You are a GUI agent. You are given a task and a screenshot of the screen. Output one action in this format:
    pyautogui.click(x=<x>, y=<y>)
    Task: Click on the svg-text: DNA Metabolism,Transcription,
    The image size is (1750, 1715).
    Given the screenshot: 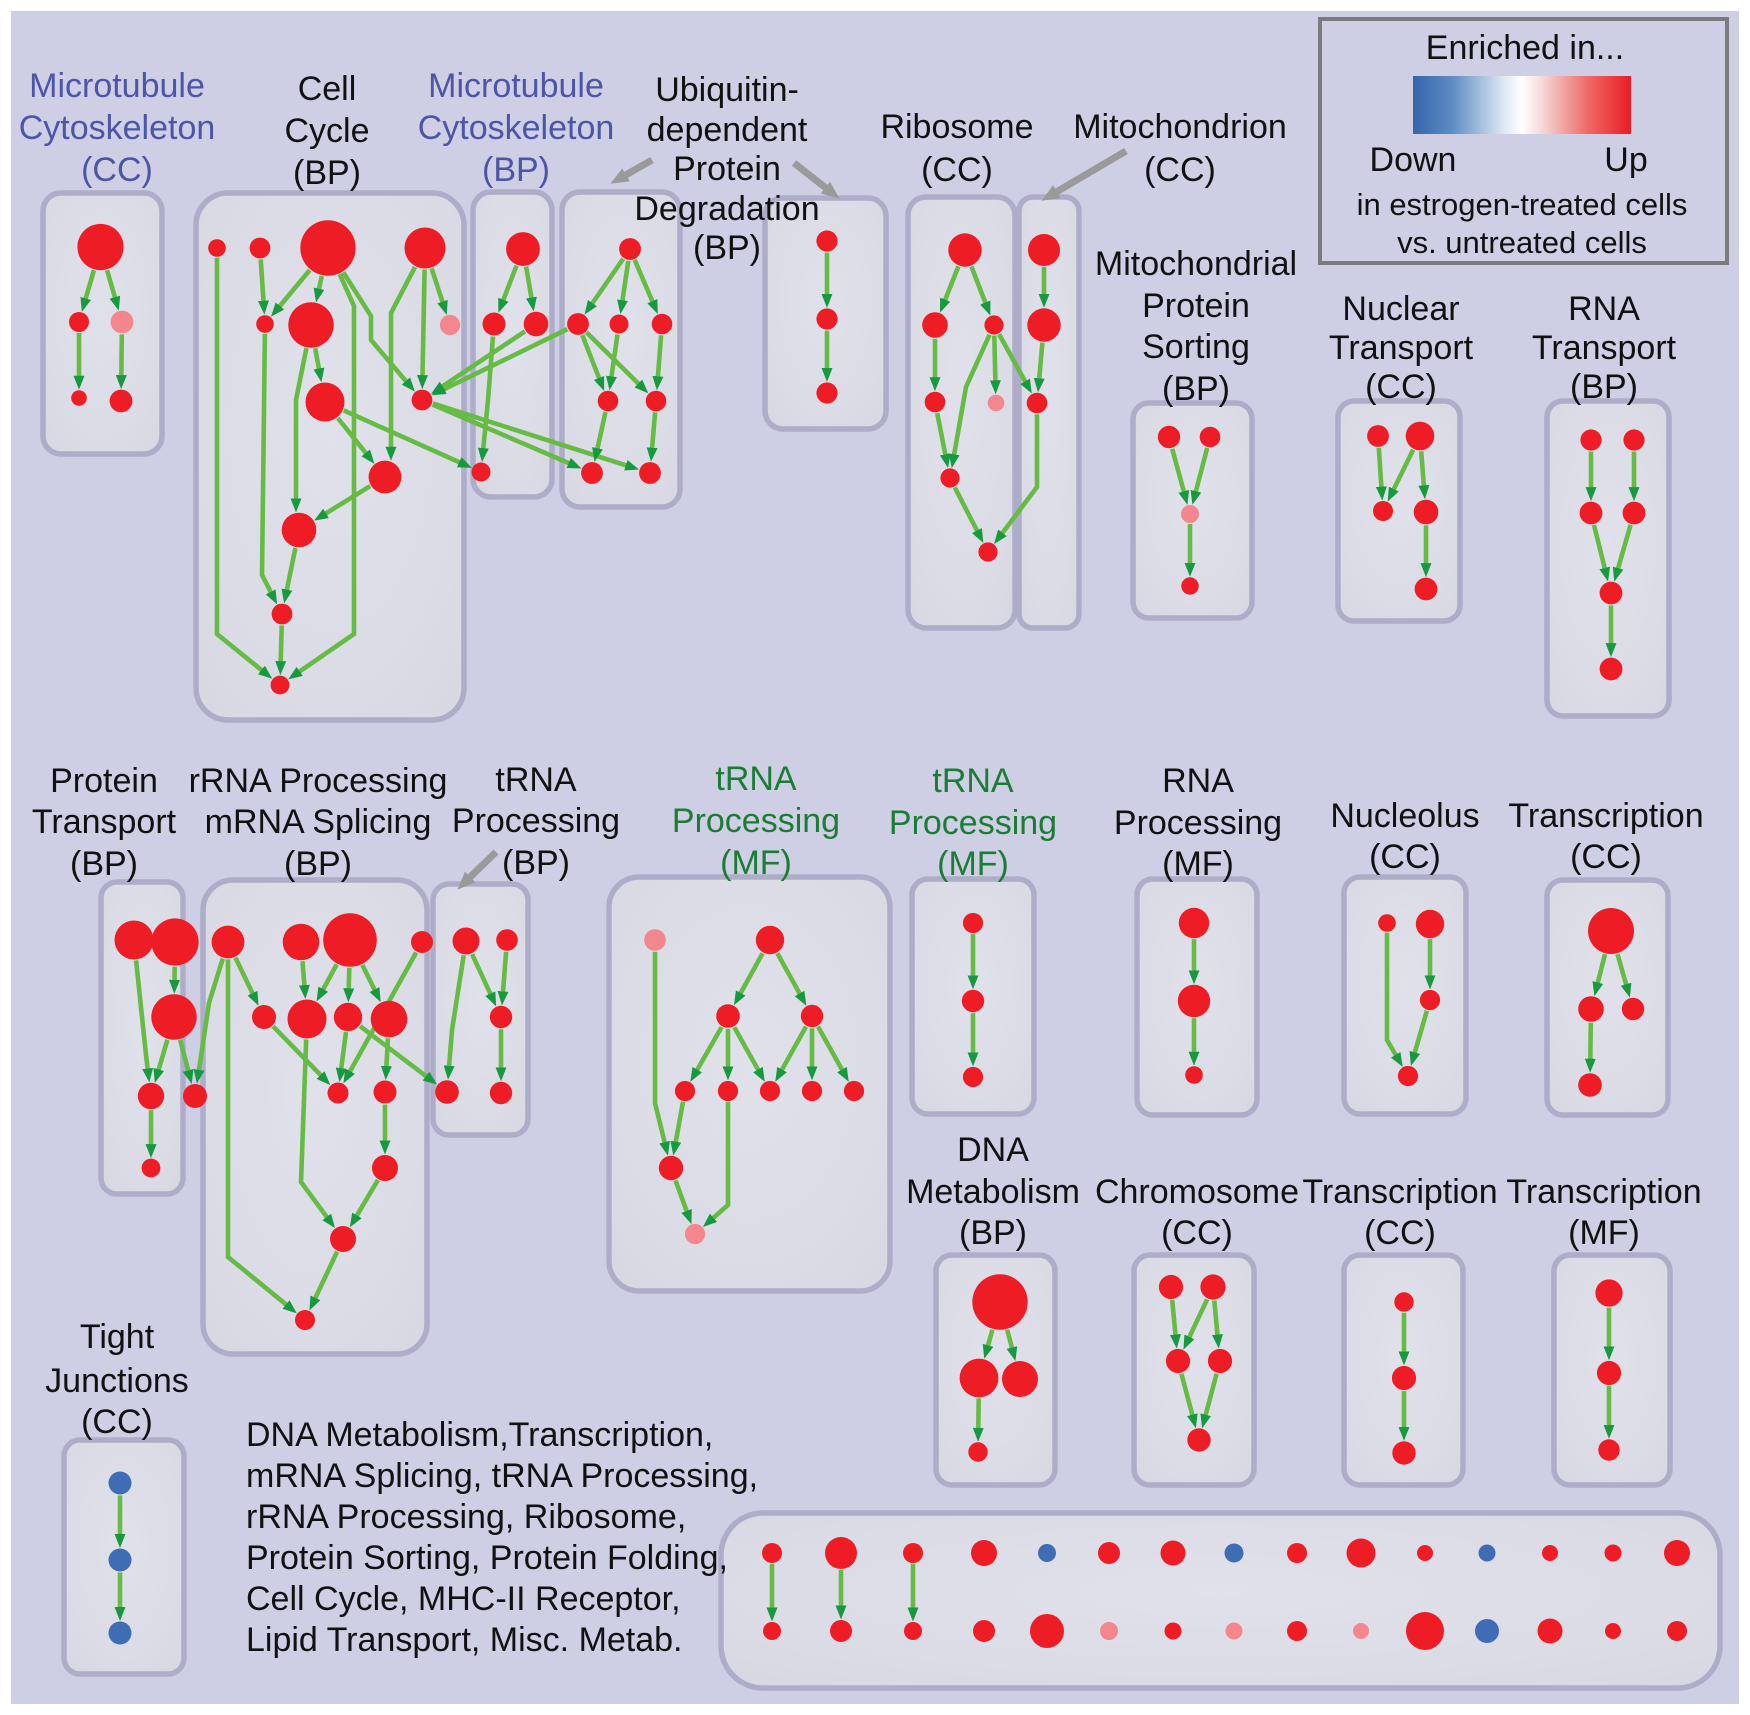 What is the action you would take?
    pyautogui.click(x=479, y=1435)
    